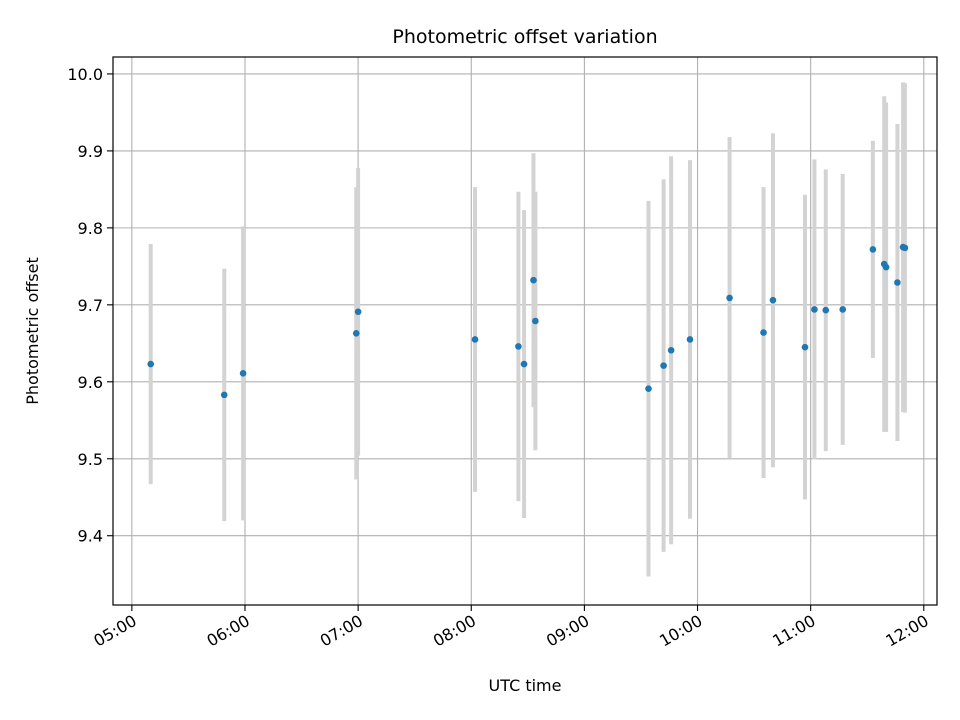 The height and width of the screenshot is (720, 960). What do you see at coordinates (524, 37) in the screenshot?
I see `chart-title: Photometric offset variation` at bounding box center [524, 37].